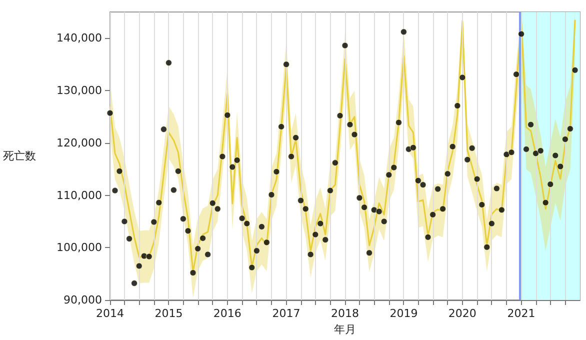 This screenshot has height=340, width=586. What do you see at coordinates (286, 313) in the screenshot?
I see `x-tick-label: 2017` at bounding box center [286, 313].